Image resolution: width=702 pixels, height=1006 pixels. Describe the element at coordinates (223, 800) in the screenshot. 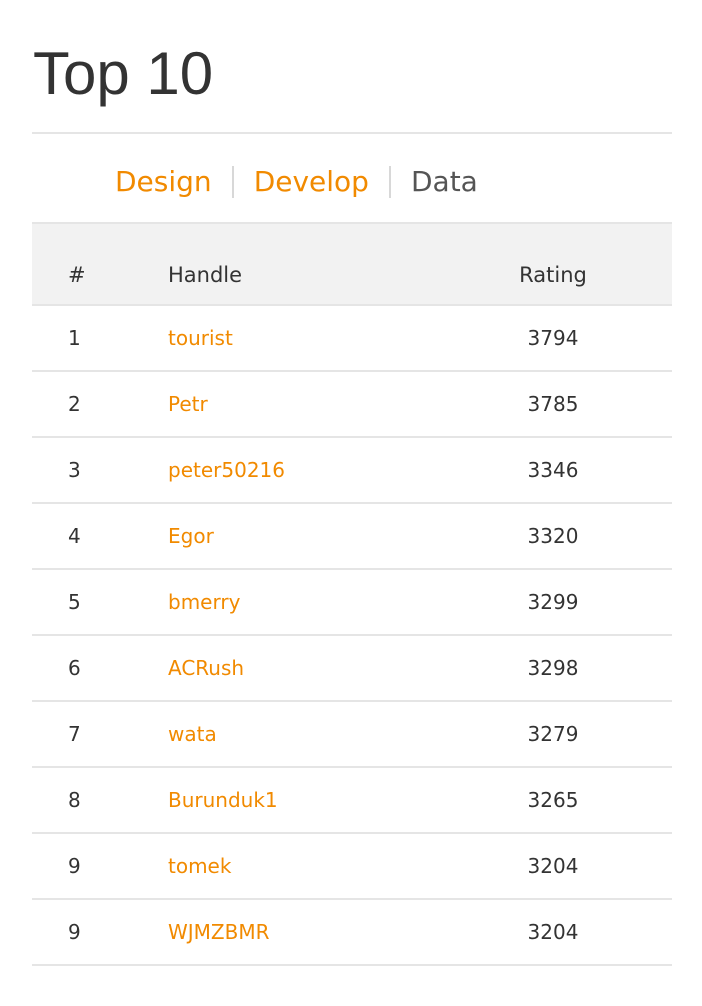

I see `handle-link: Burunduk1` at that location.